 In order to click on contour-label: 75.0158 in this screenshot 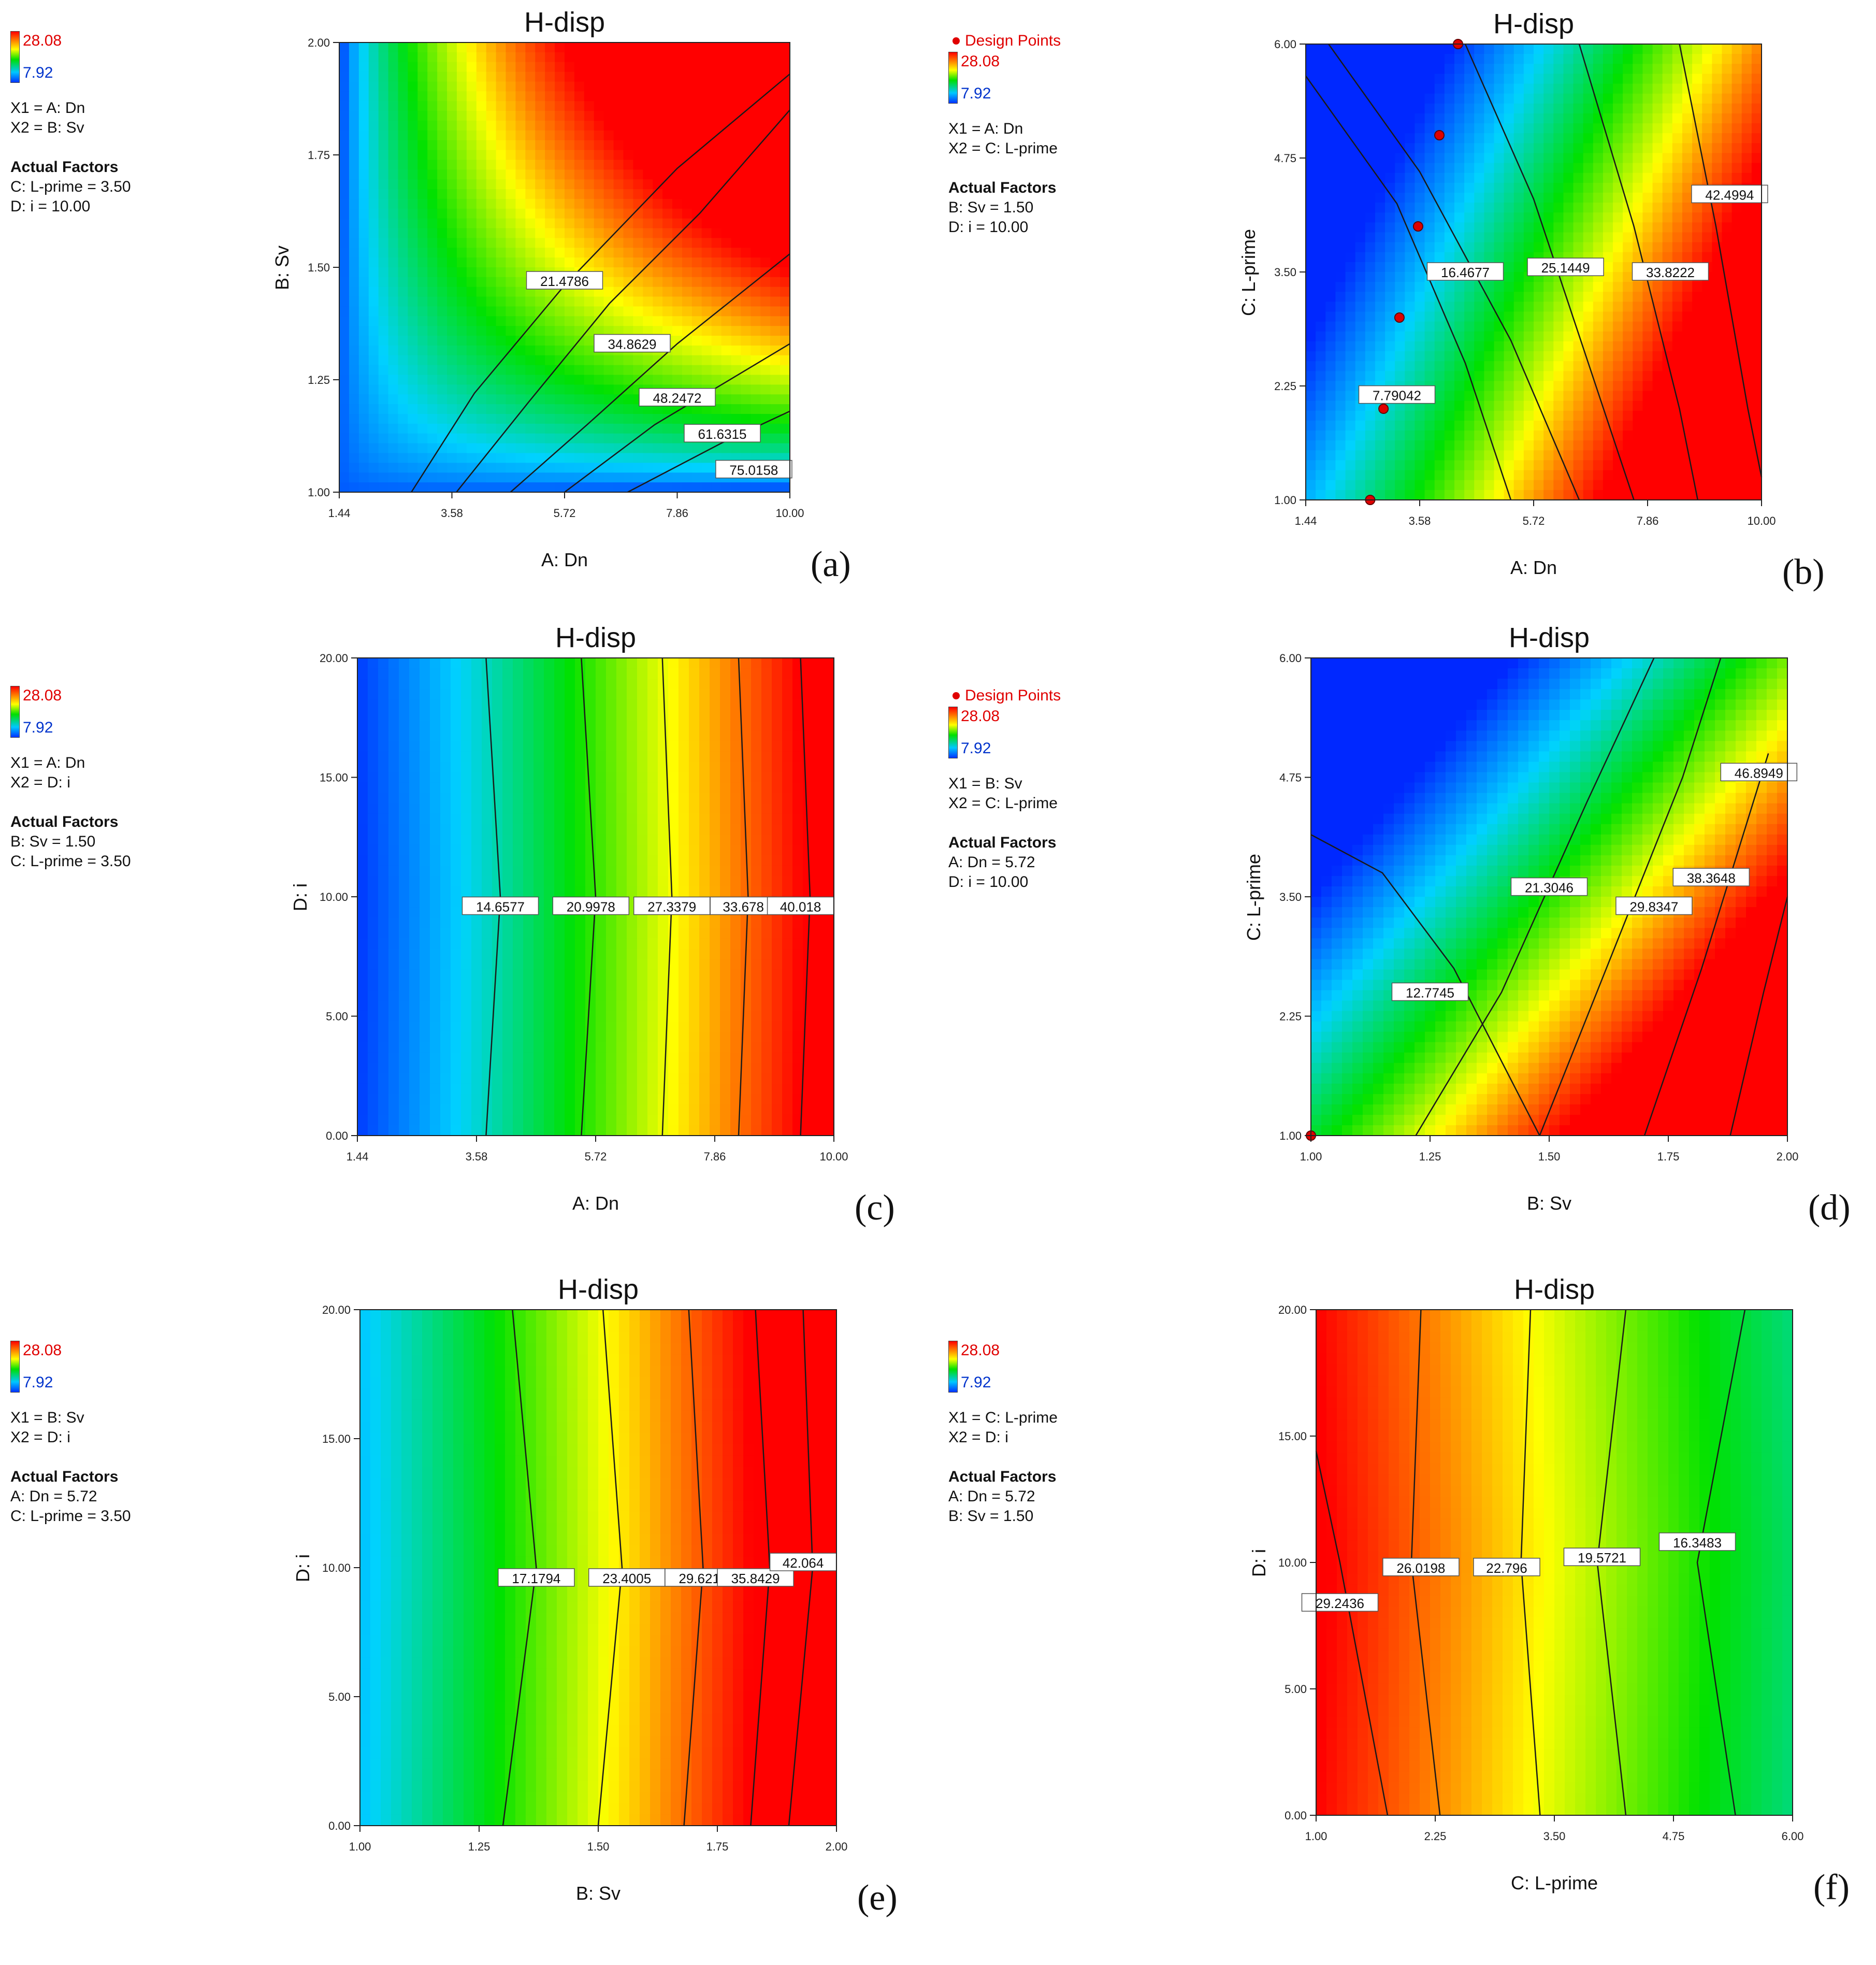, I will do `click(753, 470)`.